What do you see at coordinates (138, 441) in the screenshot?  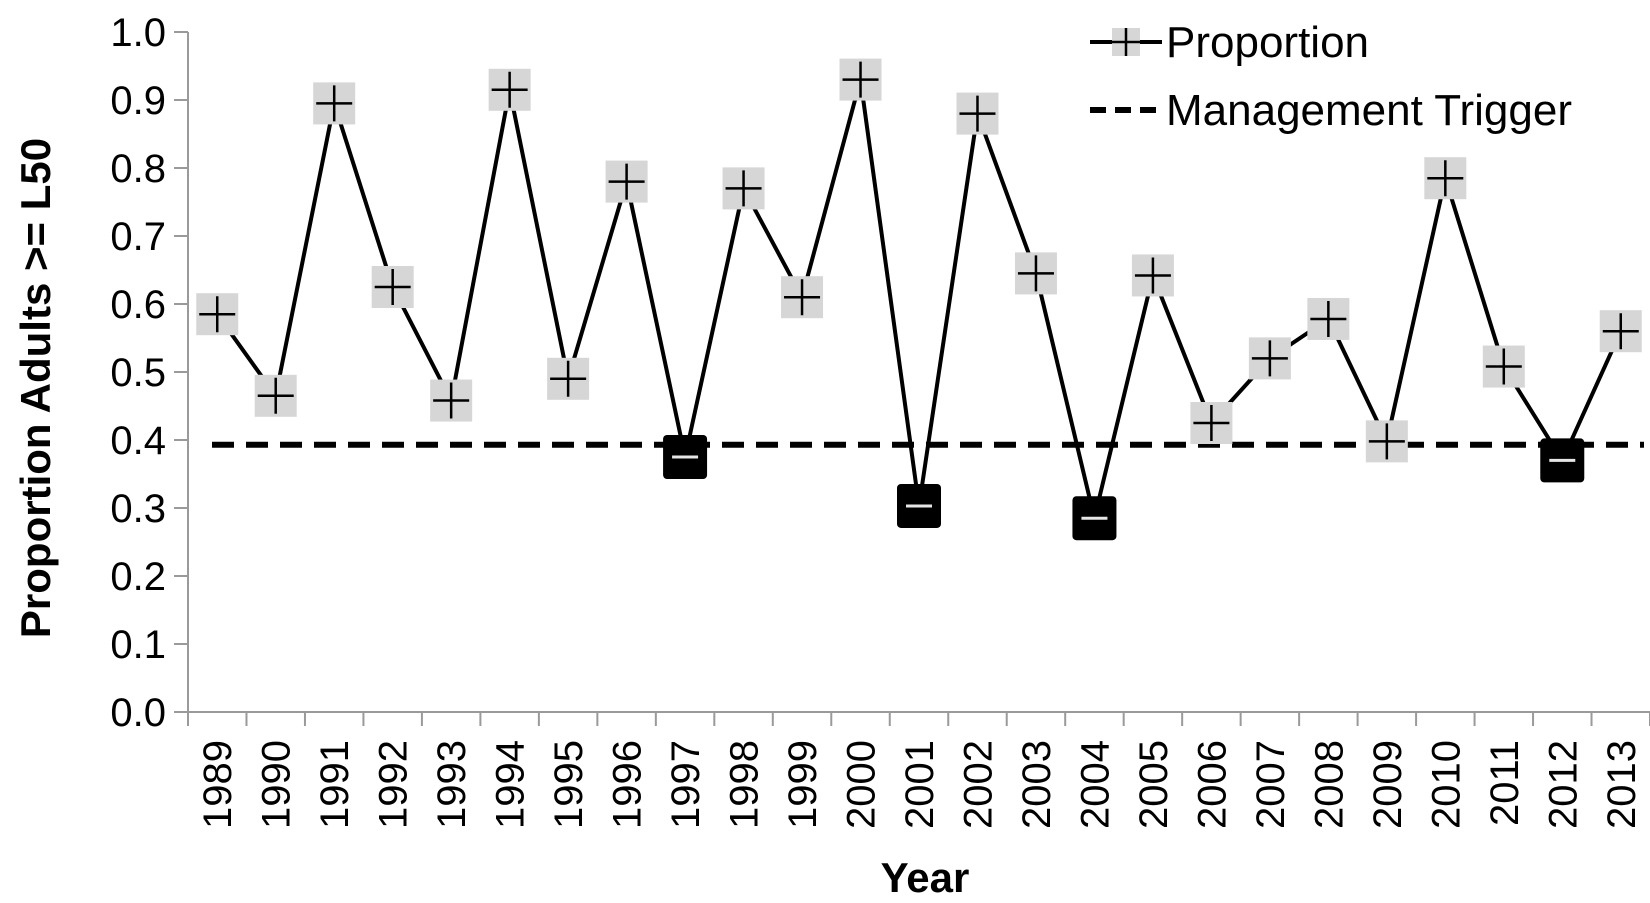 I see `y-tick-label: 0.4` at bounding box center [138, 441].